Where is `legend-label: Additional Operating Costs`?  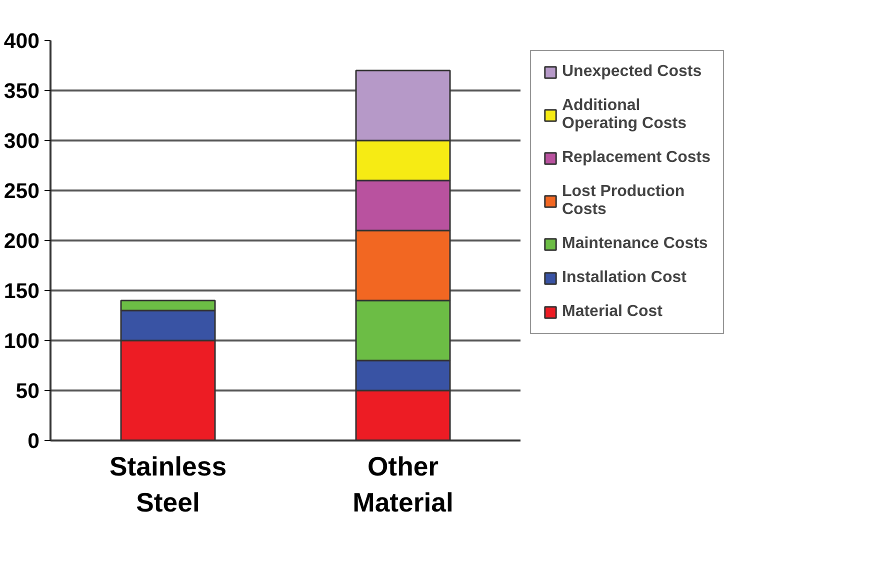
legend-label: Additional Operating Costs is located at coordinates (624, 115).